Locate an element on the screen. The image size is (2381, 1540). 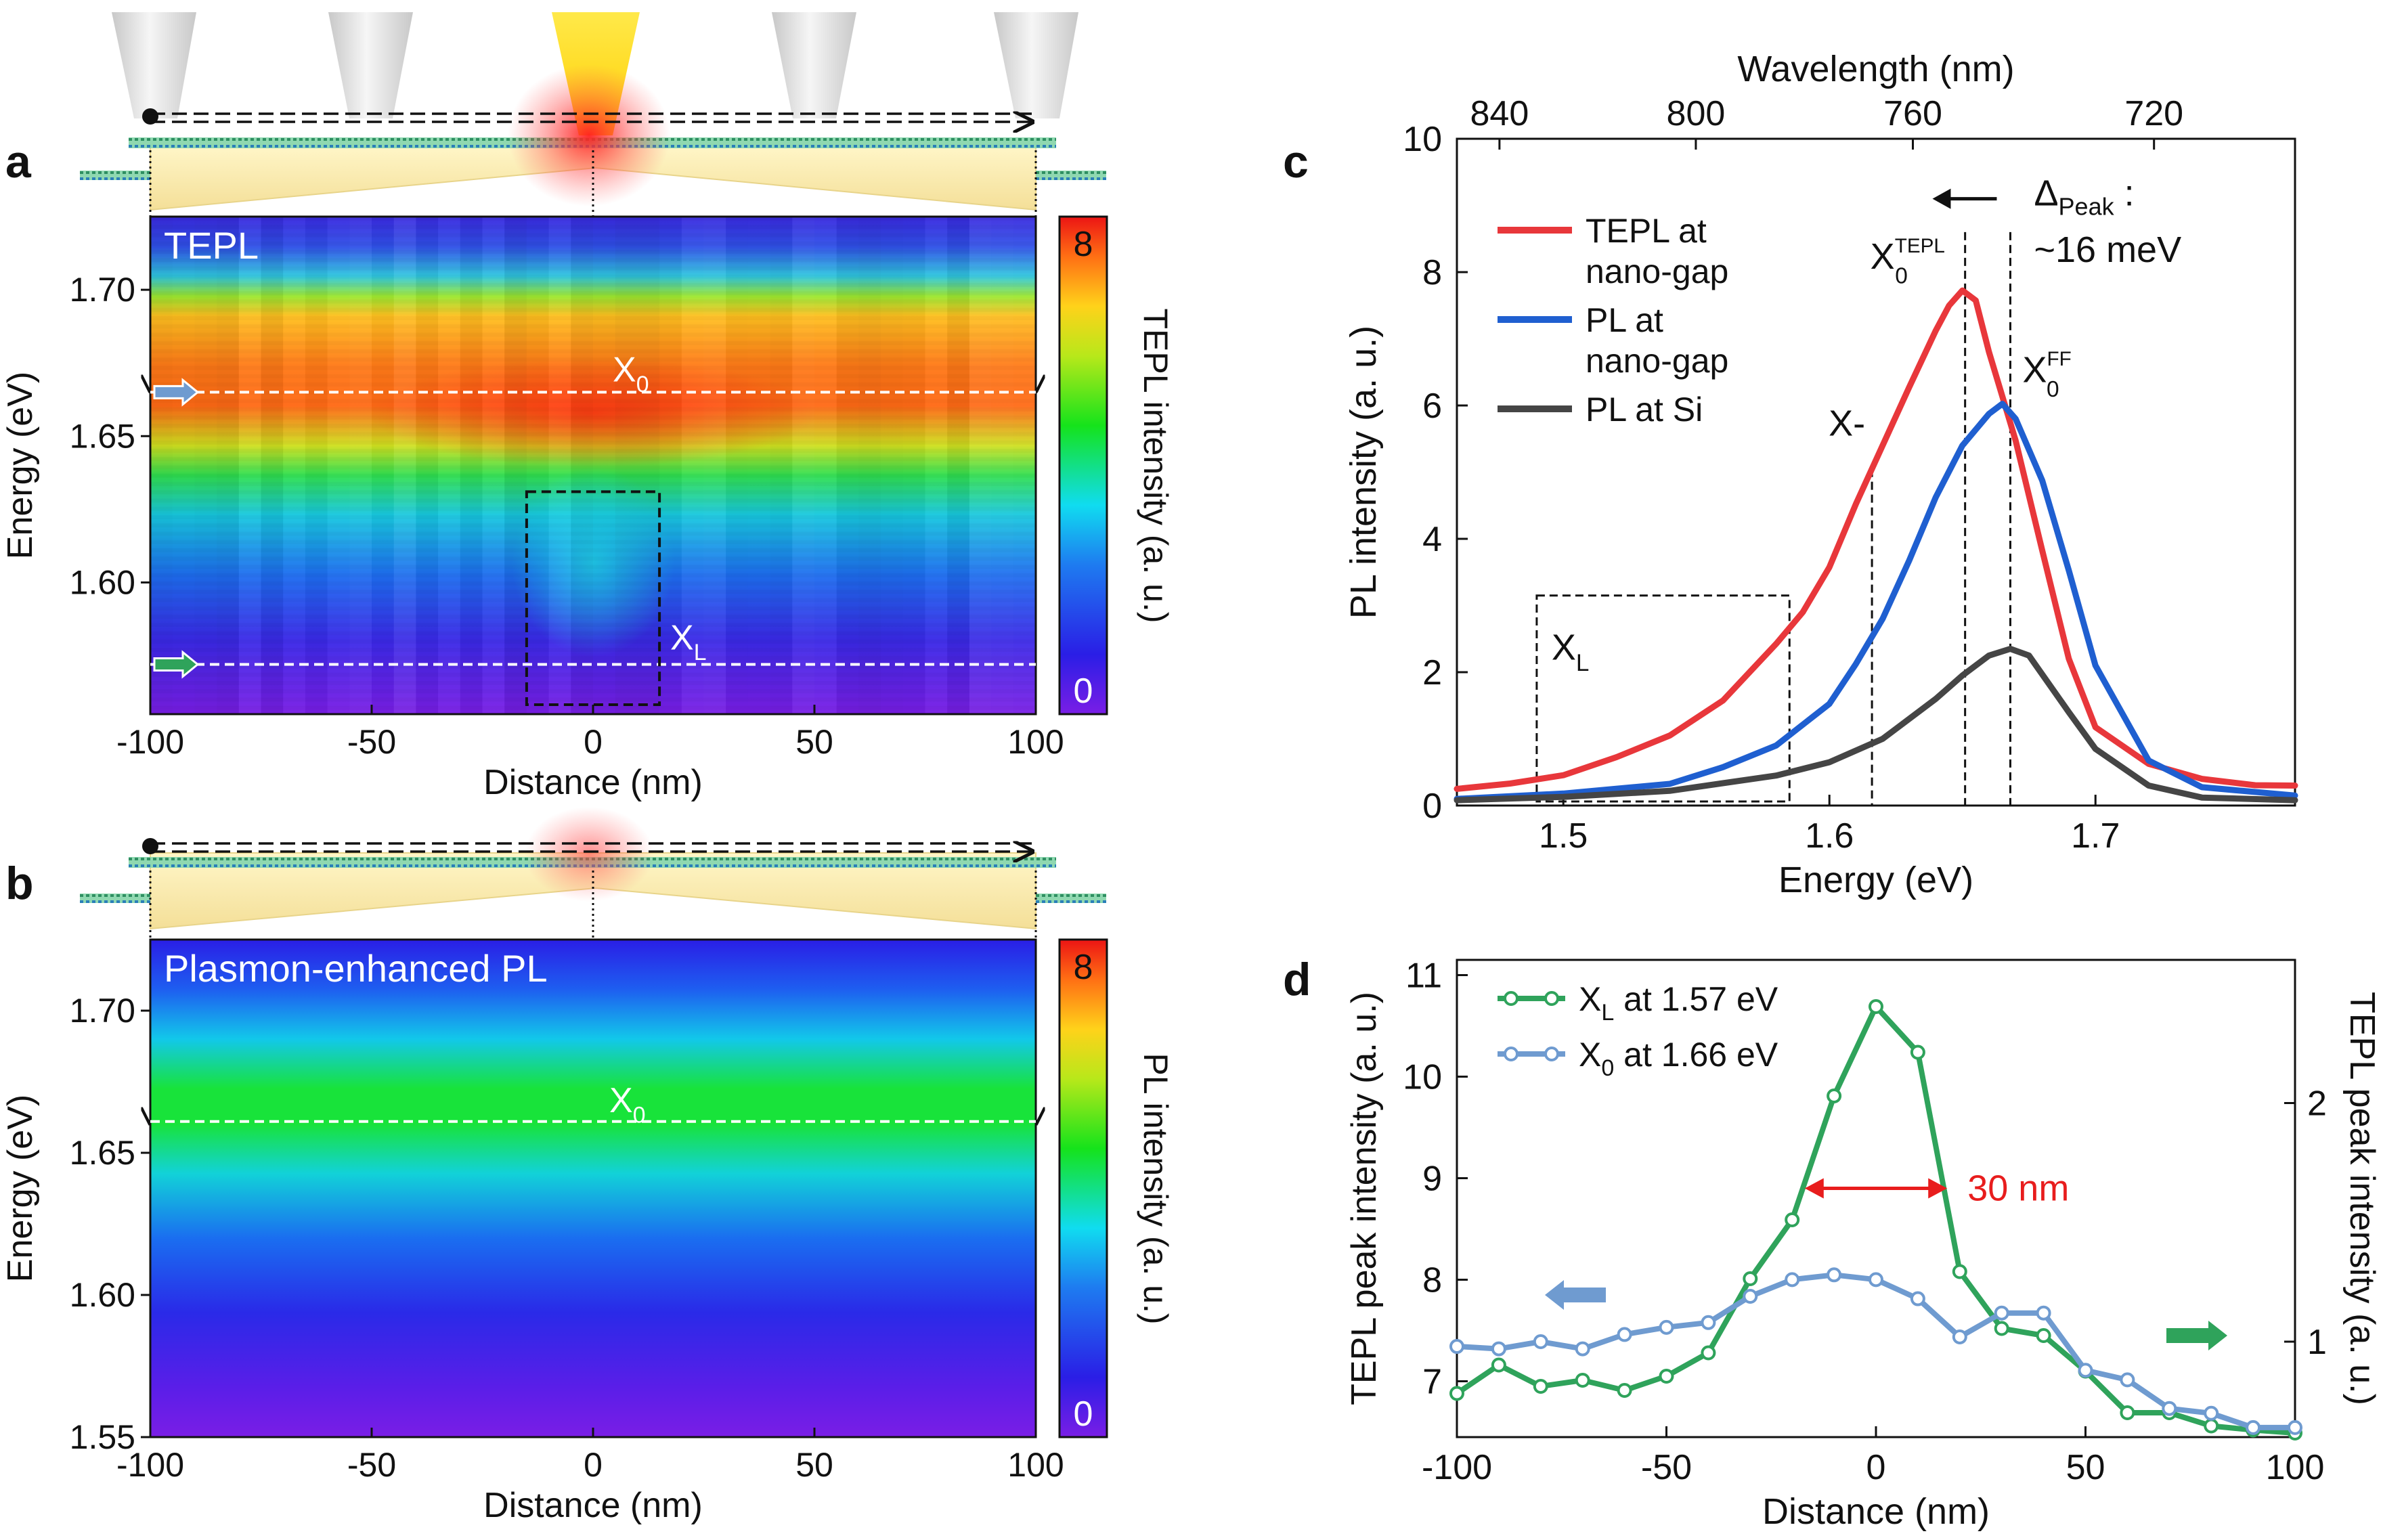
fwhm-arrow-right-icon is located at coordinates (1938, 1189).